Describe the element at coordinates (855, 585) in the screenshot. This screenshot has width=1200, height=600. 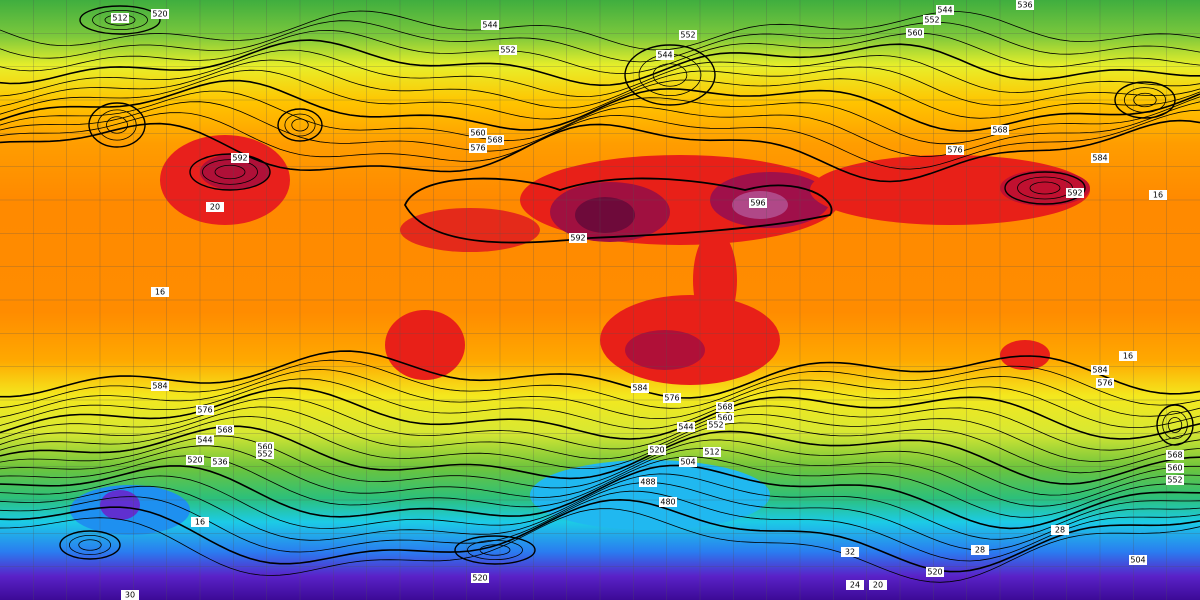
I see `label-text: 24` at that location.